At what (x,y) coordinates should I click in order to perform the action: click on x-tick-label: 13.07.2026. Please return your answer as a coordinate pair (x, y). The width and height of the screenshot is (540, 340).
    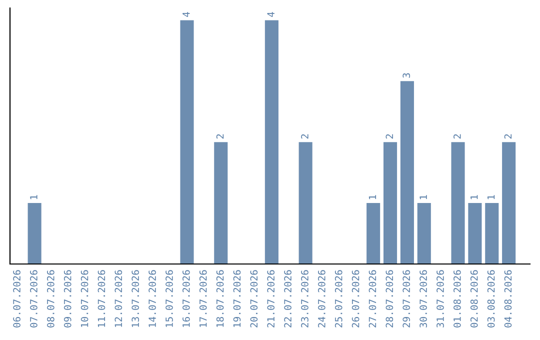
    Looking at the image, I should click on (136, 298).